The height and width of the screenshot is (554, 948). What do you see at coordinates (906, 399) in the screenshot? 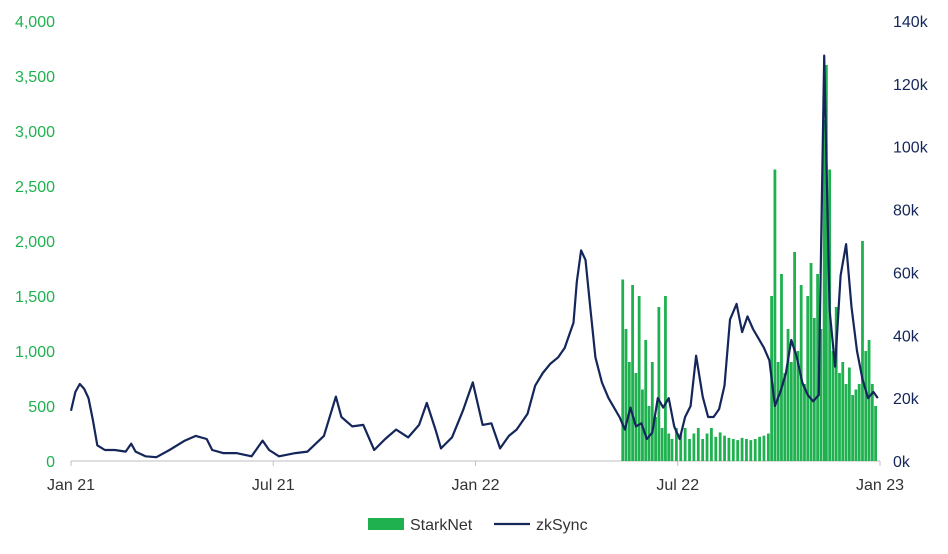
I see `y-right-tick-label: 20k` at bounding box center [906, 399].